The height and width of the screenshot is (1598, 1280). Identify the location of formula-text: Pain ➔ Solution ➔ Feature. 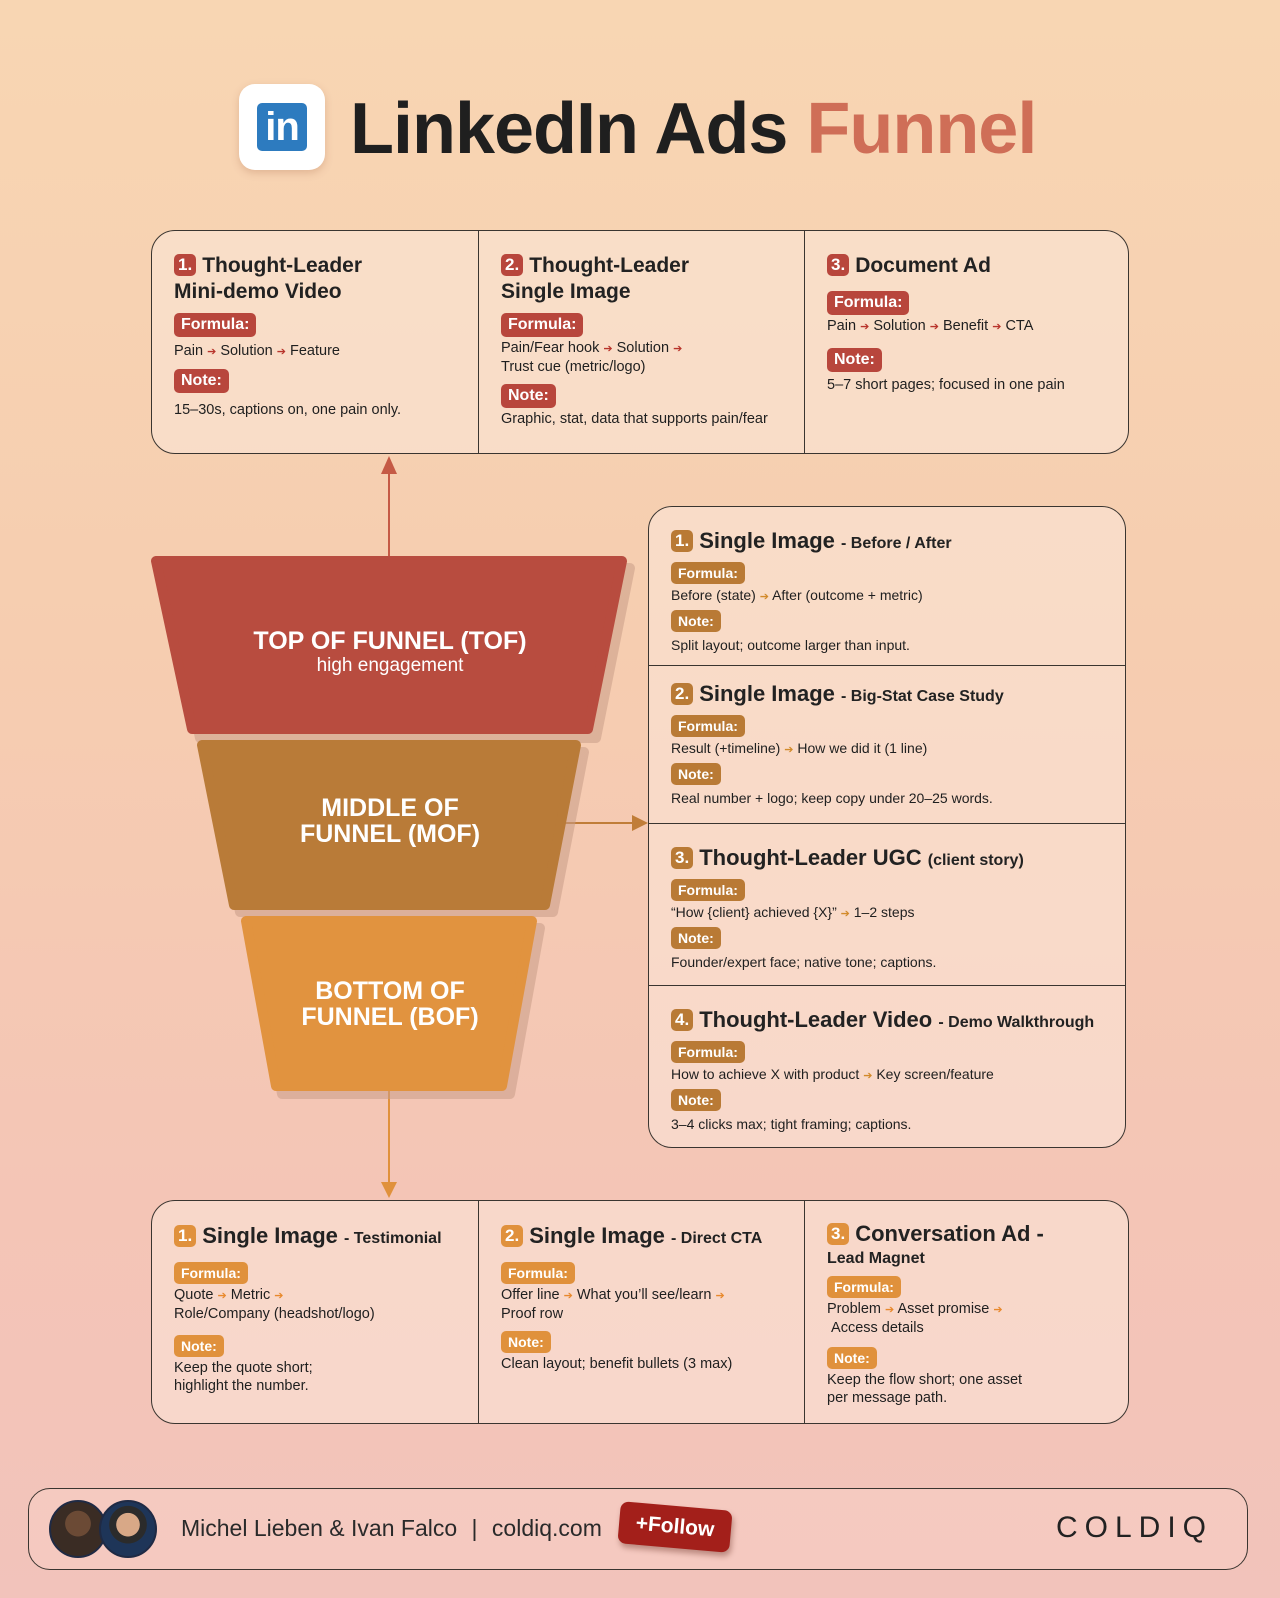
(315, 351).